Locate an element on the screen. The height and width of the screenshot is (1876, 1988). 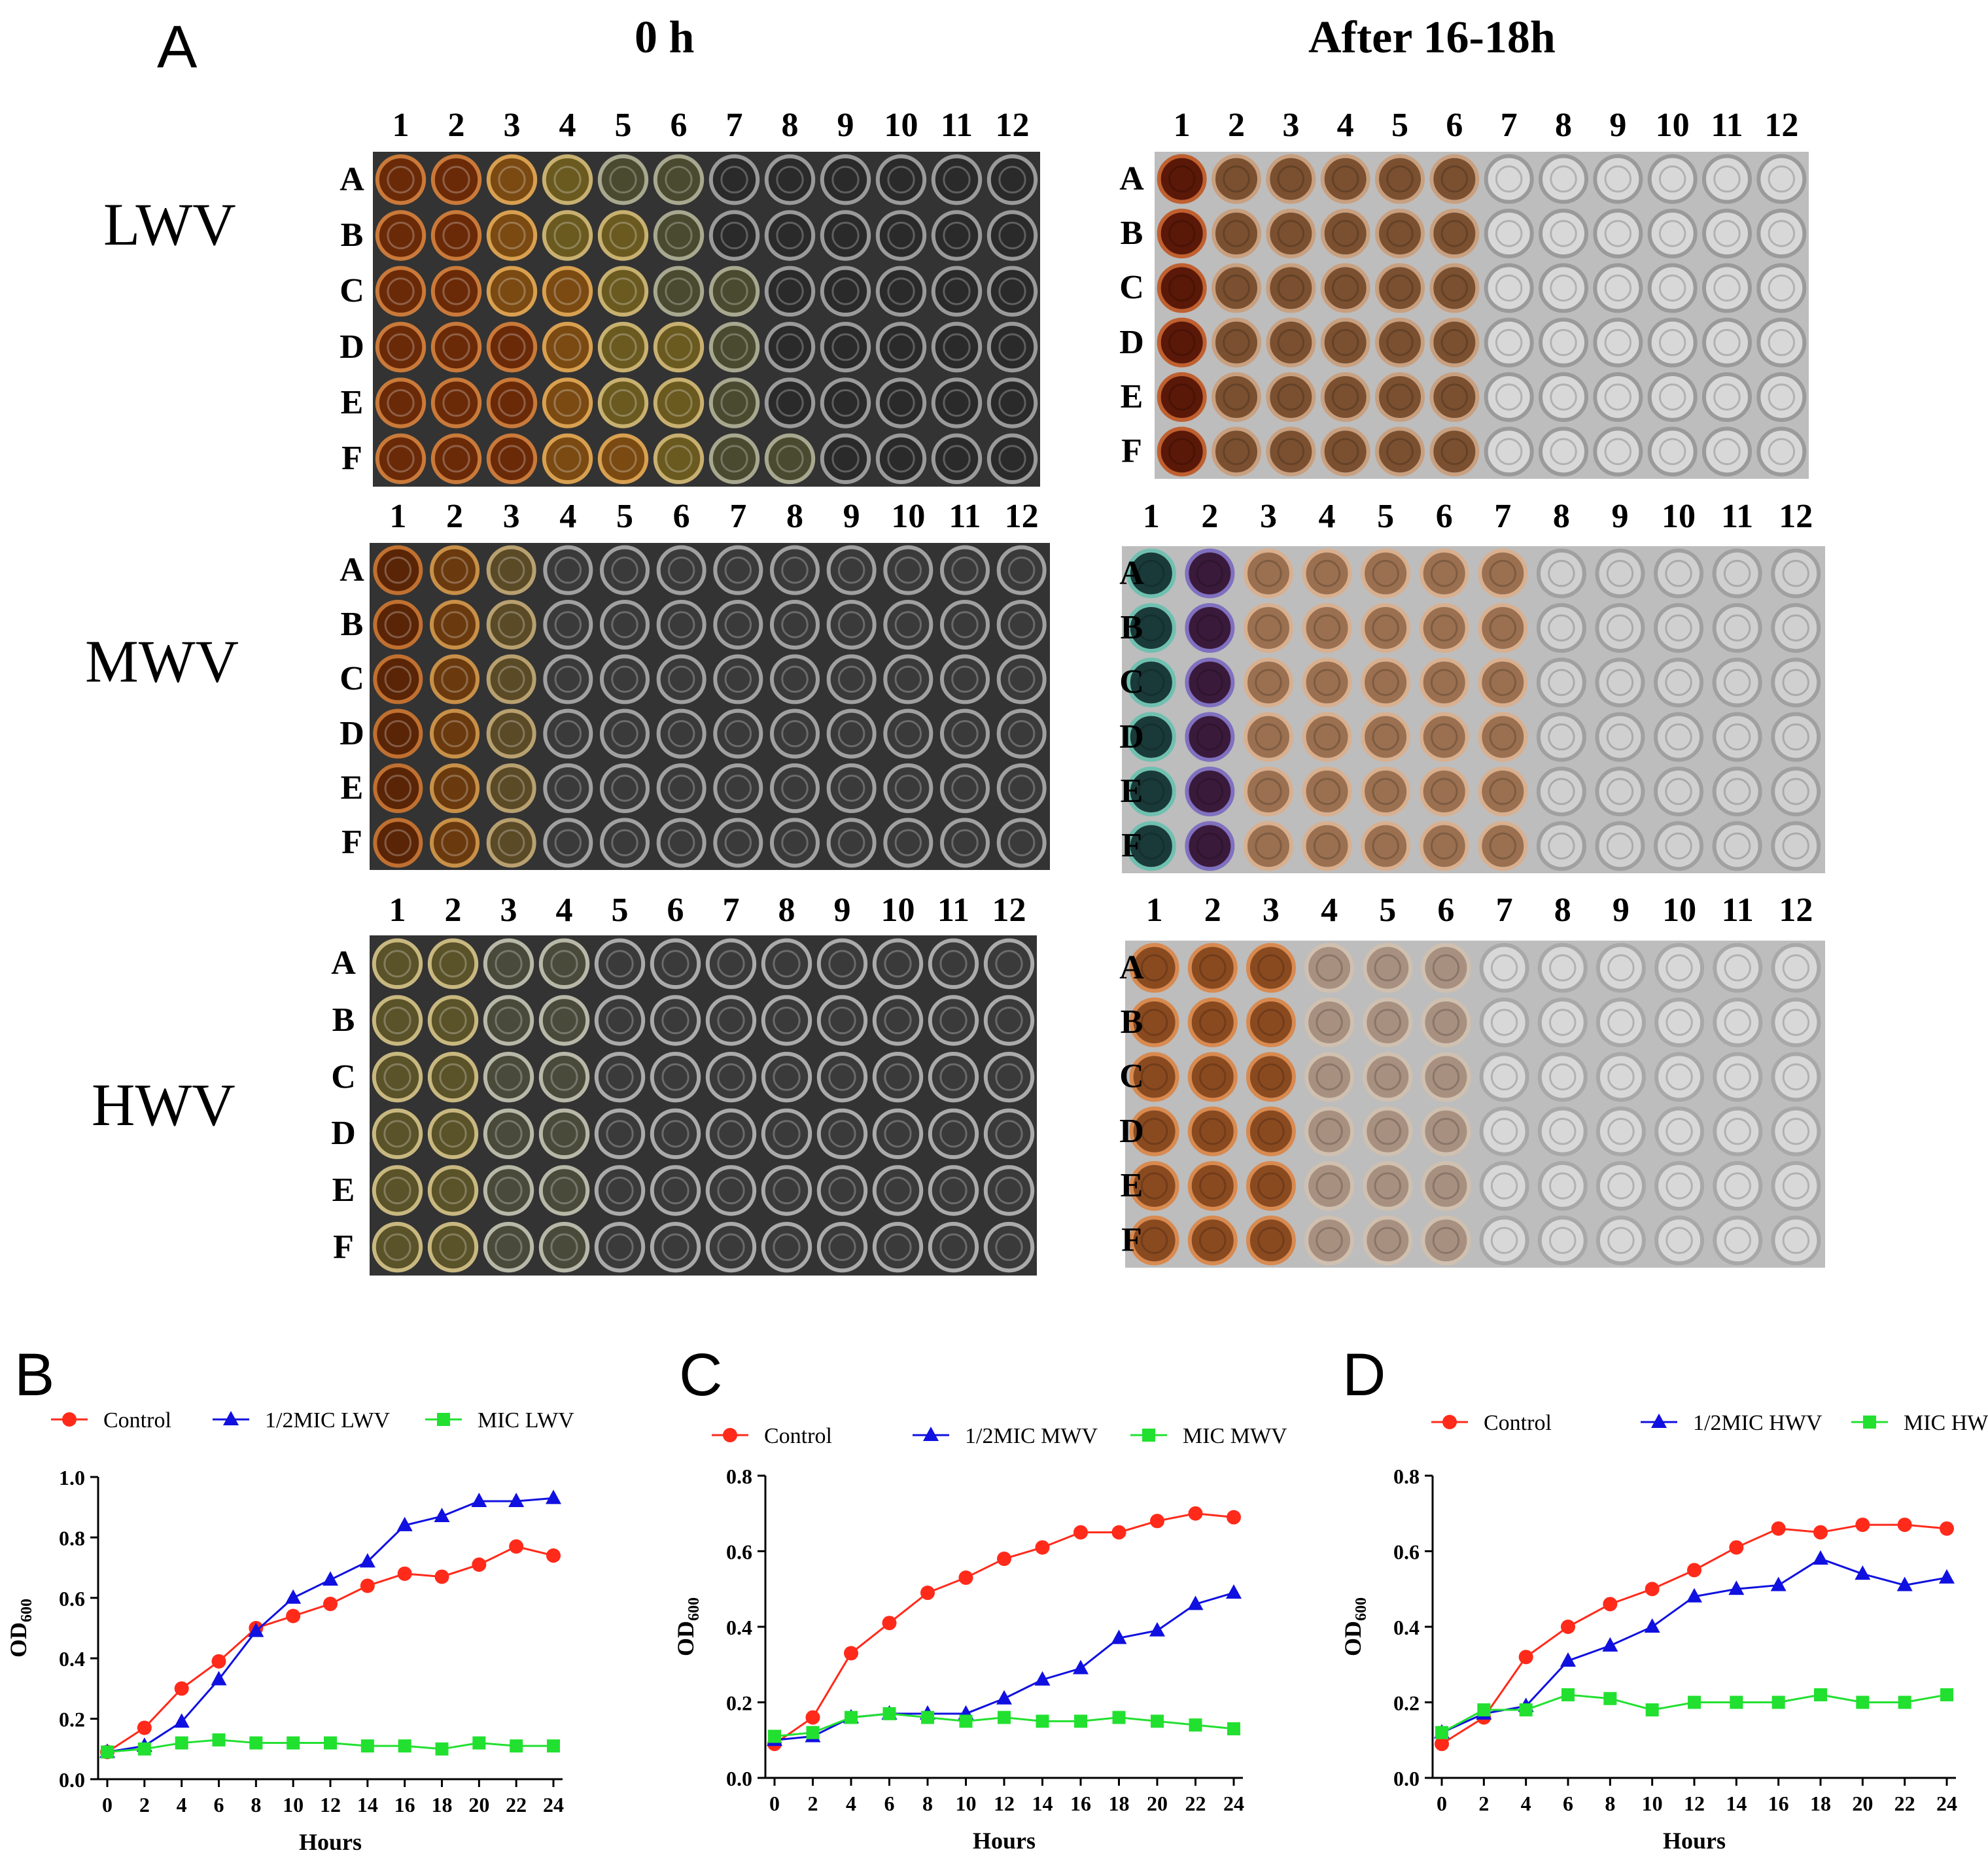
row-label-mwv: MWV is located at coordinates (162, 661).